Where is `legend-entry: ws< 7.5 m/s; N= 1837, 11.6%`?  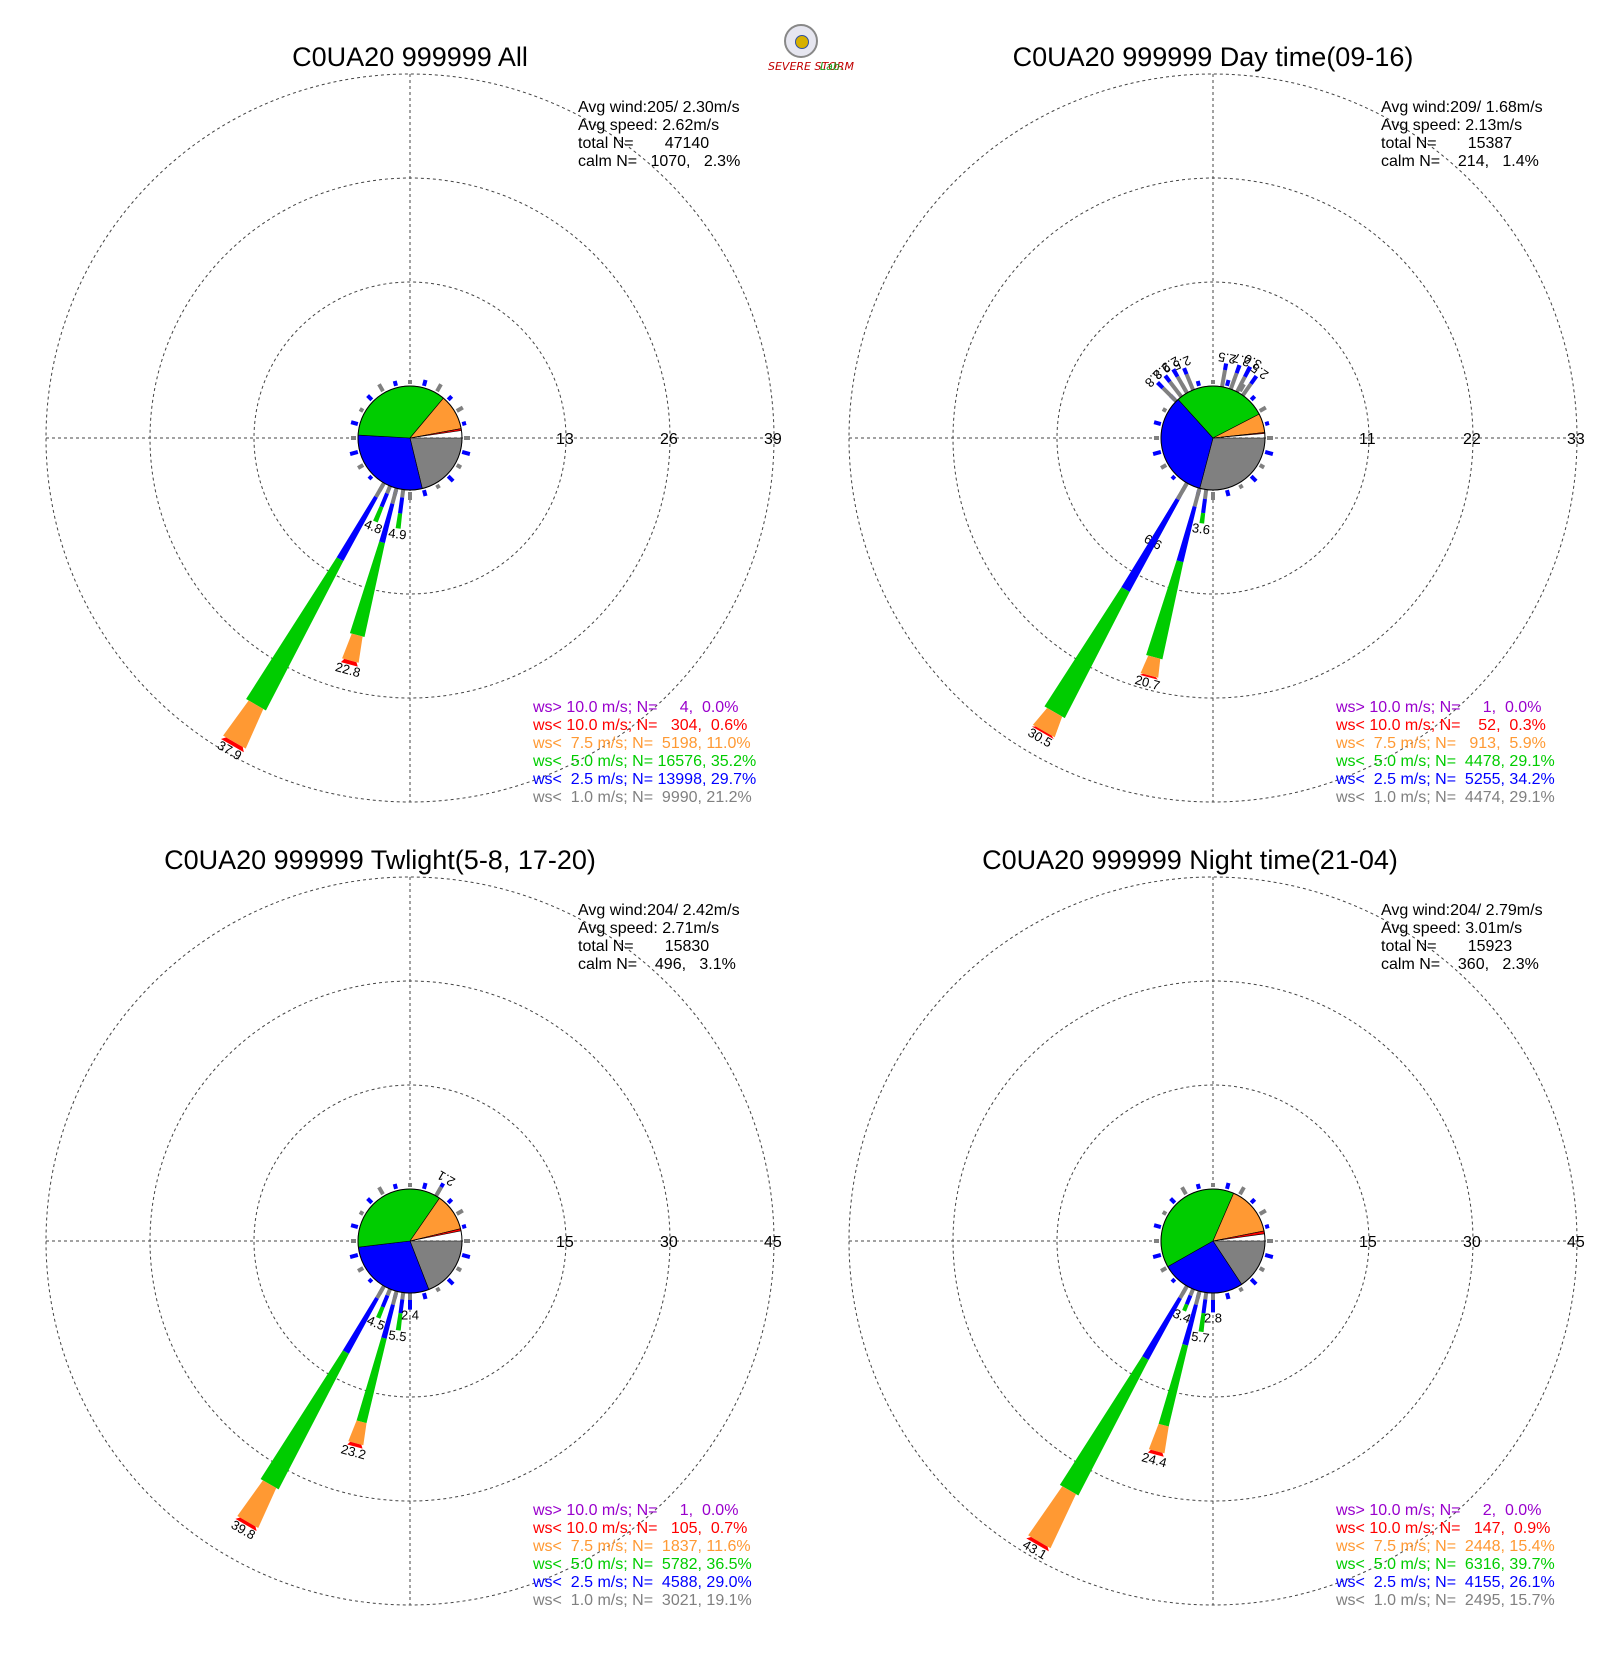 legend-entry: ws< 7.5 m/s; N= 1837, 11.6% is located at coordinates (641, 1546).